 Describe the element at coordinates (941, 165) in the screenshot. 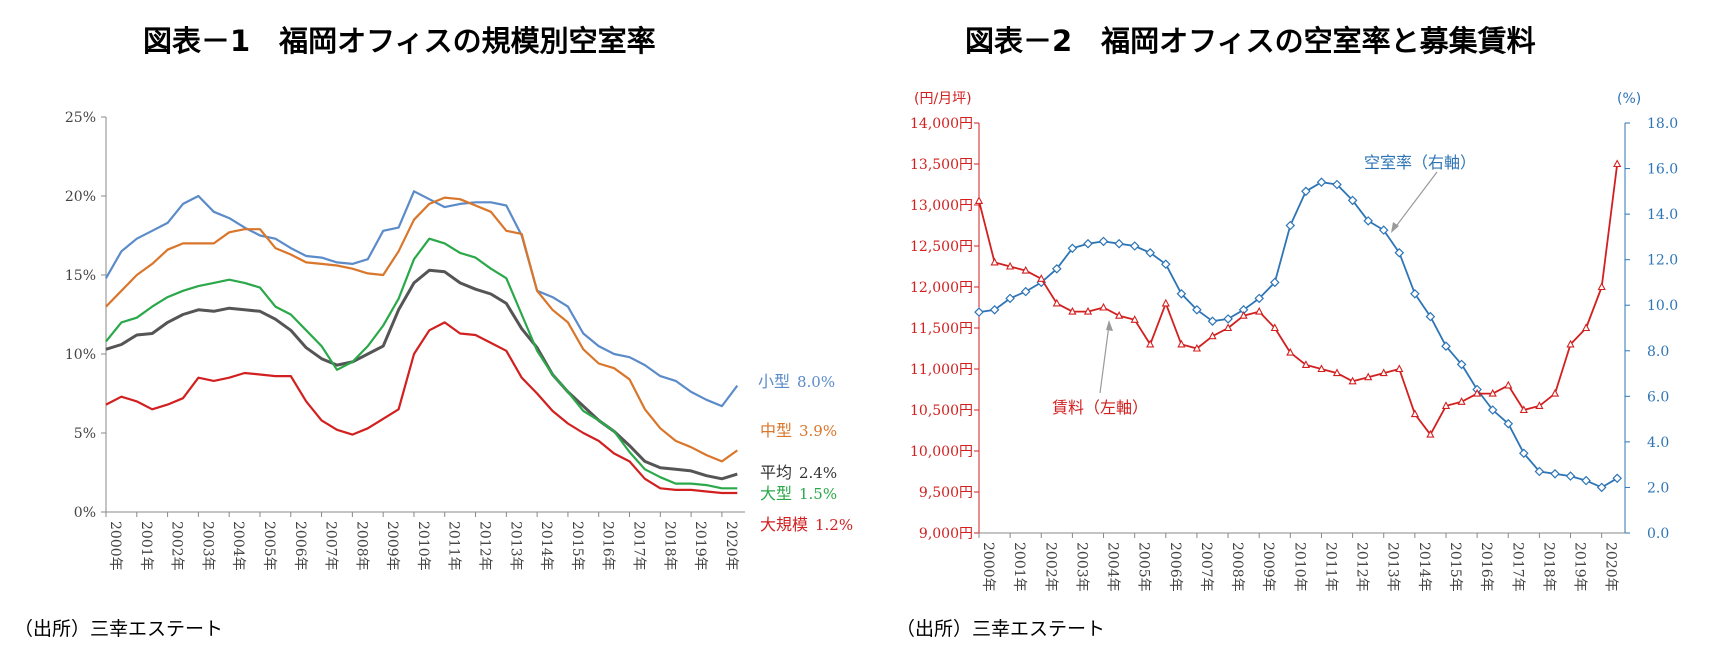

I see `left-tick-label: 13,500円` at that location.